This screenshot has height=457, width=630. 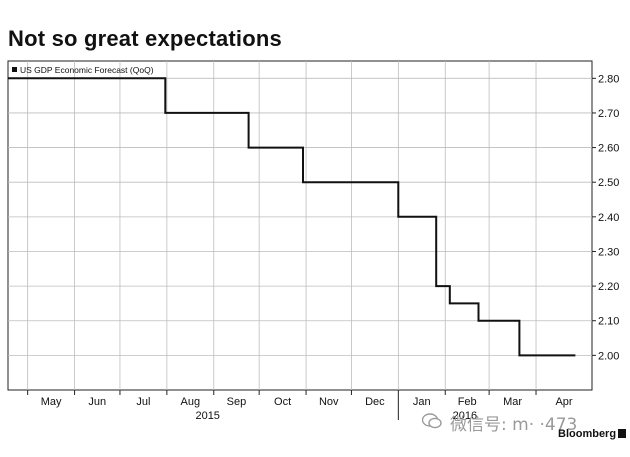 I want to click on wechat-icon, so click(x=432, y=421).